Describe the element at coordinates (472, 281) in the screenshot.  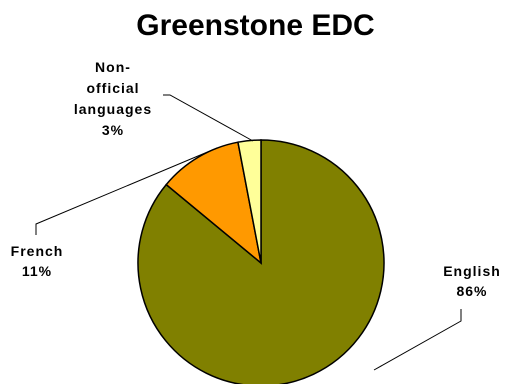
I see `data-label-english: English 86%` at that location.